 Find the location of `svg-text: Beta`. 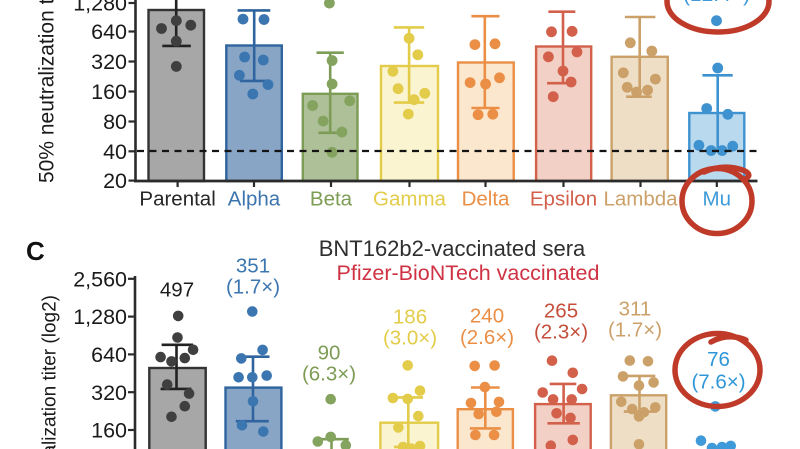

svg-text: Beta is located at coordinates (331, 199).